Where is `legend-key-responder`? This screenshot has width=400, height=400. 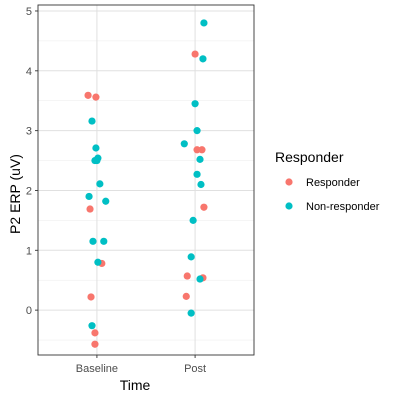
legend-key-responder is located at coordinates (289, 182).